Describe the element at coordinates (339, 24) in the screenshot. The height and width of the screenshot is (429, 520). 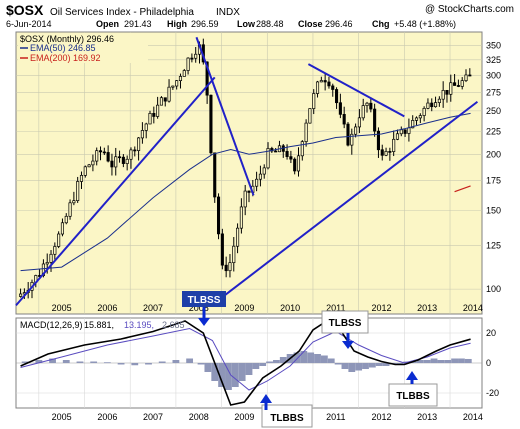
I see `header-close: 296.46` at that location.